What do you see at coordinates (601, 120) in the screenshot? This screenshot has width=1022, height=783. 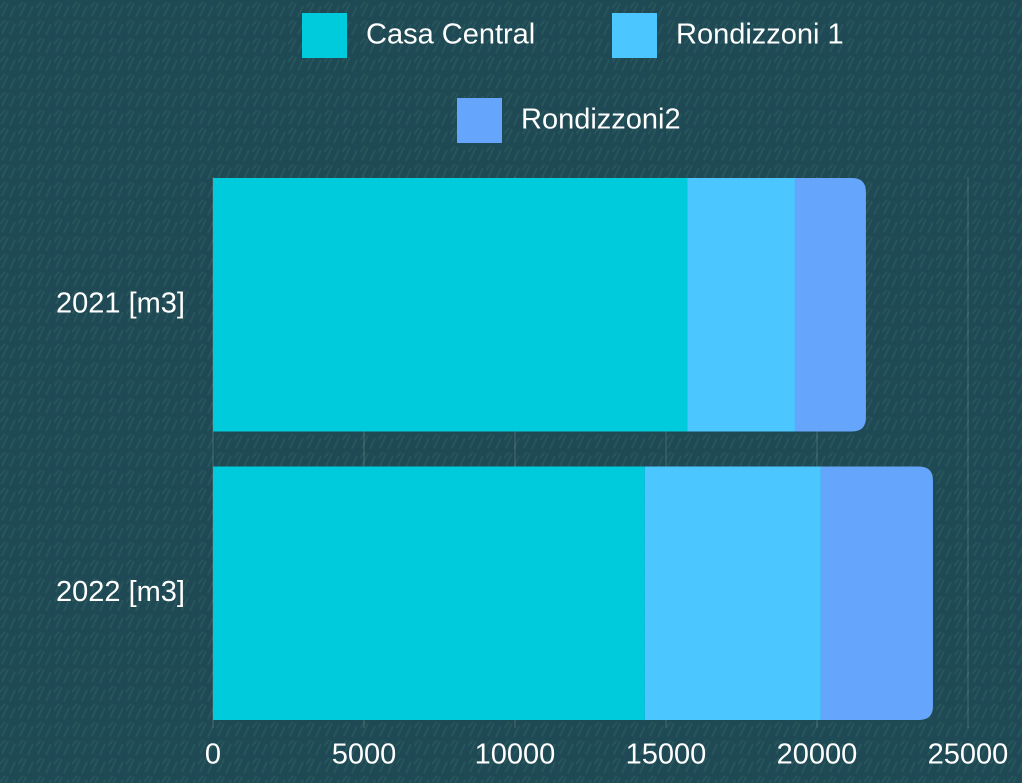 I see `legend-label: Rondizzoni2` at bounding box center [601, 120].